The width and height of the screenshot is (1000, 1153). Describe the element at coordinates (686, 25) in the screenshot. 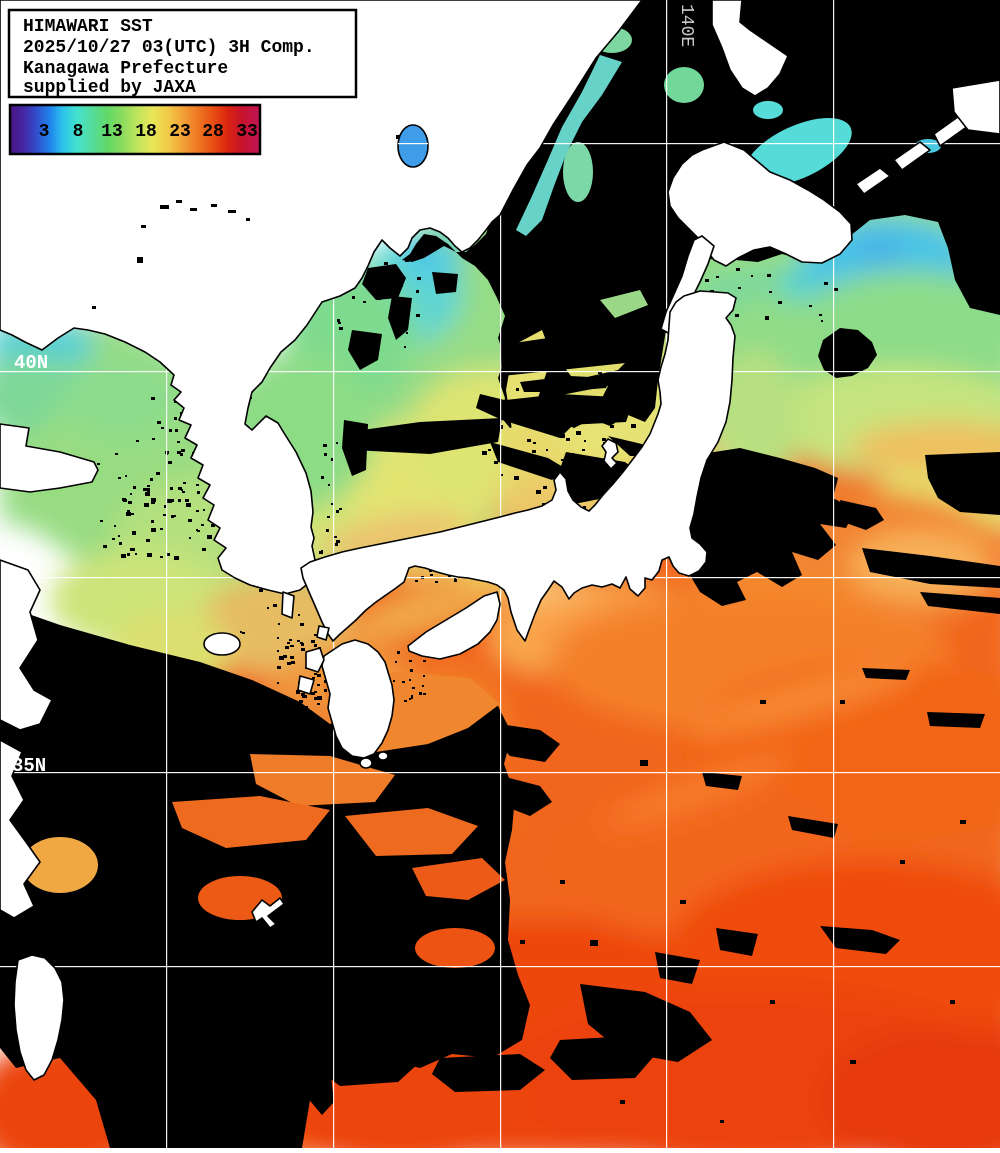

I see `svg-text: 140E` at that location.